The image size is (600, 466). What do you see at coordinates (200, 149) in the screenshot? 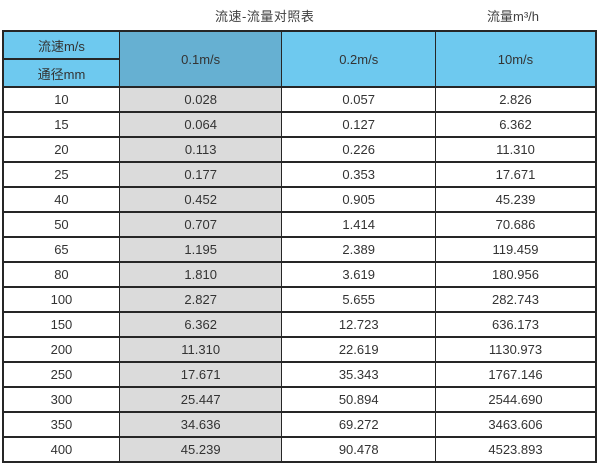
I see `flow-value-cell: 0.113` at bounding box center [200, 149].